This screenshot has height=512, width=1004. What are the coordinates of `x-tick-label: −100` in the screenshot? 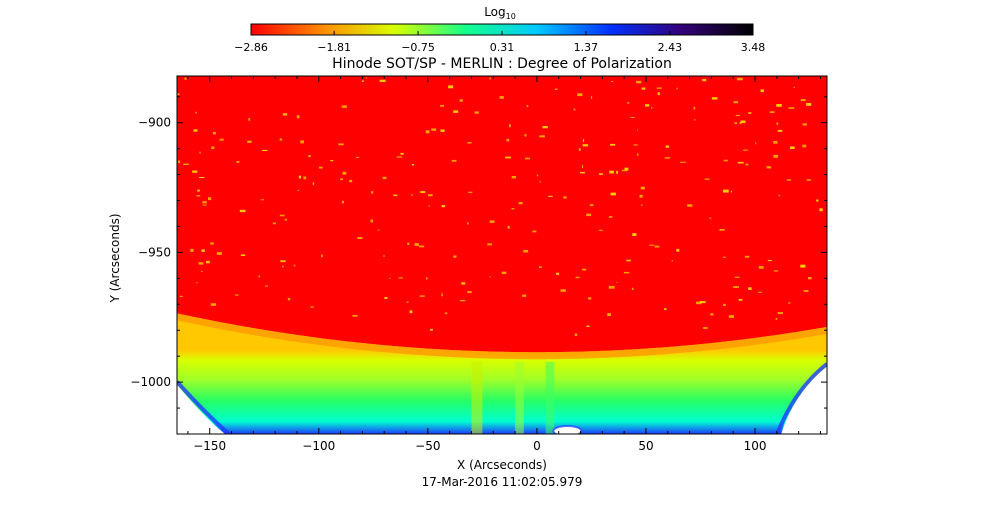 It's located at (318, 446).